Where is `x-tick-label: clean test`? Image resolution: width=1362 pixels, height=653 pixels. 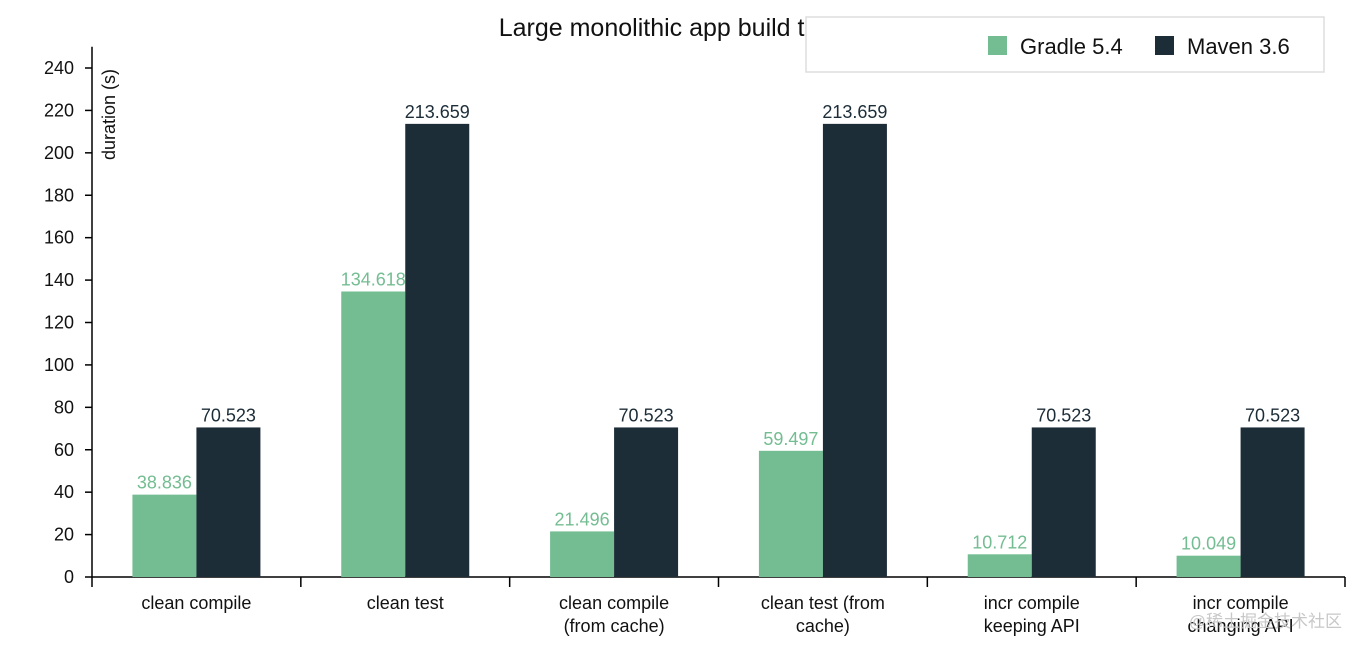
x-tick-label: clean test is located at coordinates (405, 603).